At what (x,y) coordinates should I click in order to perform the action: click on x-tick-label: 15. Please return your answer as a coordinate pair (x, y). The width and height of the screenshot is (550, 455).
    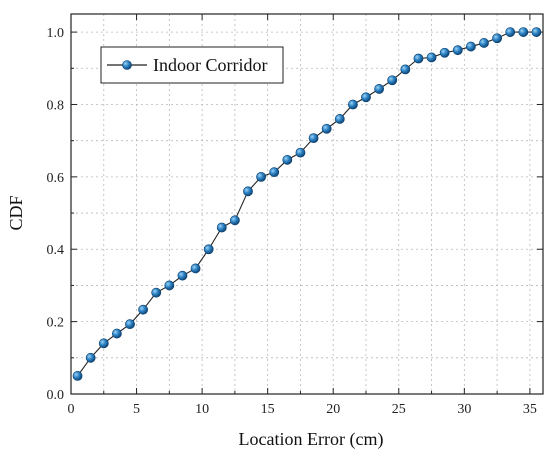
    Looking at the image, I should click on (268, 409).